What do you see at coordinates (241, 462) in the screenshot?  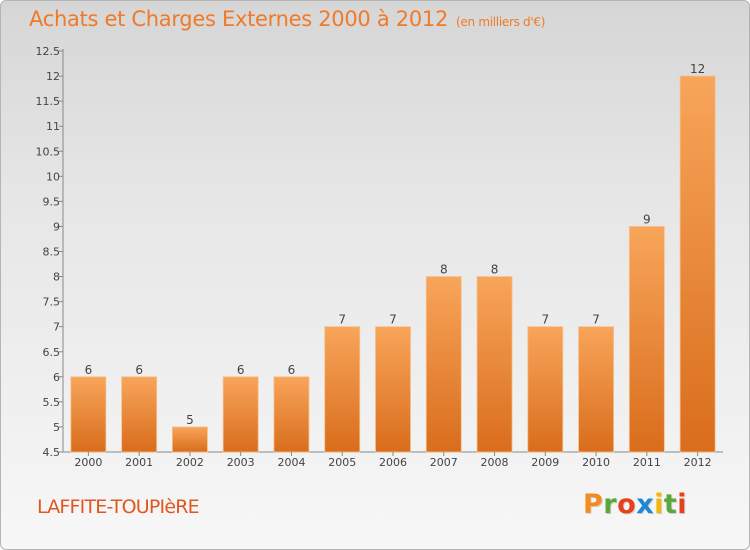 I see `x-tick-label: 2003` at bounding box center [241, 462].